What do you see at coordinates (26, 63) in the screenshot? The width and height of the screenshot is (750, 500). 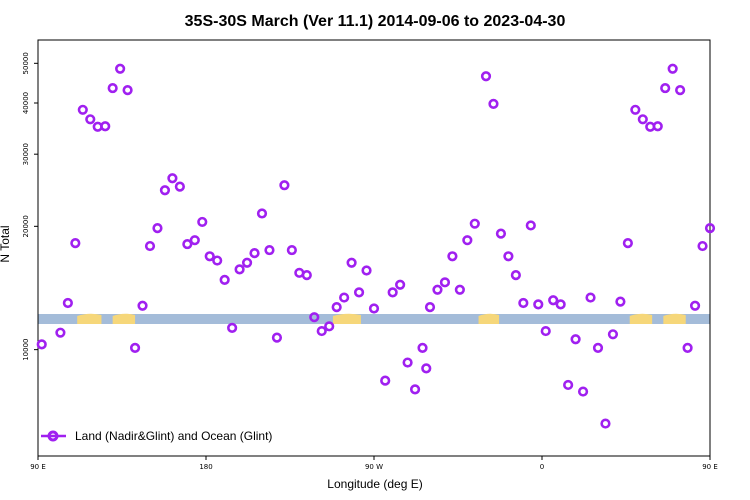 I see `y-tick-label: 50000` at bounding box center [26, 63].